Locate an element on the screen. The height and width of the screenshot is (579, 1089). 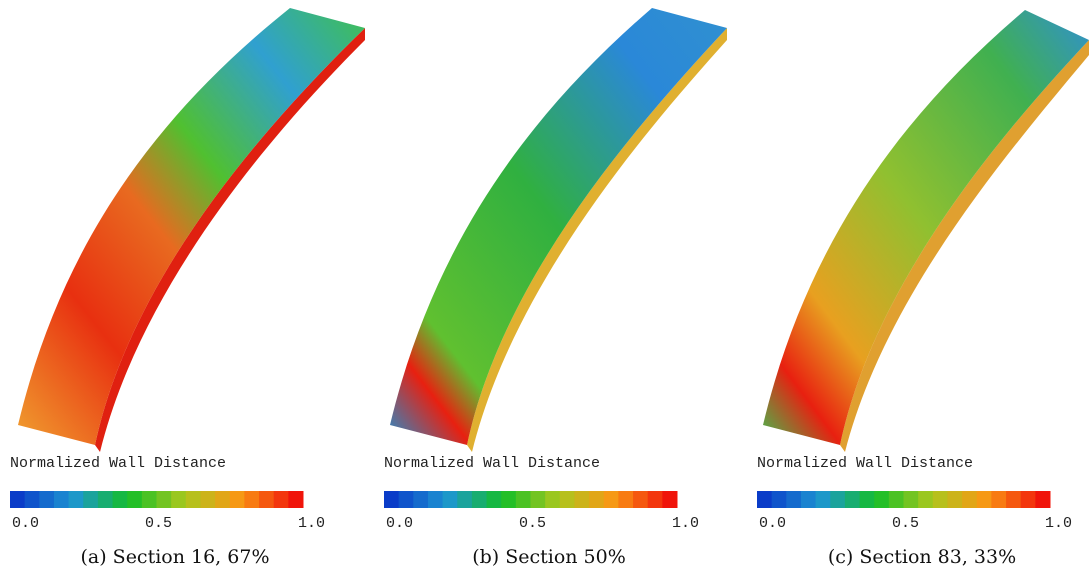
caption: (a) Section 16, 67% is located at coordinates (174, 557).